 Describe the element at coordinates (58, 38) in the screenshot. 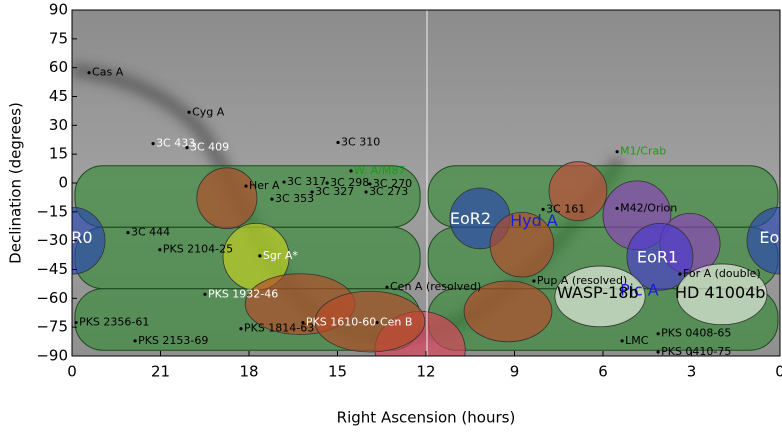

I see `y-tick-label: 75` at that location.